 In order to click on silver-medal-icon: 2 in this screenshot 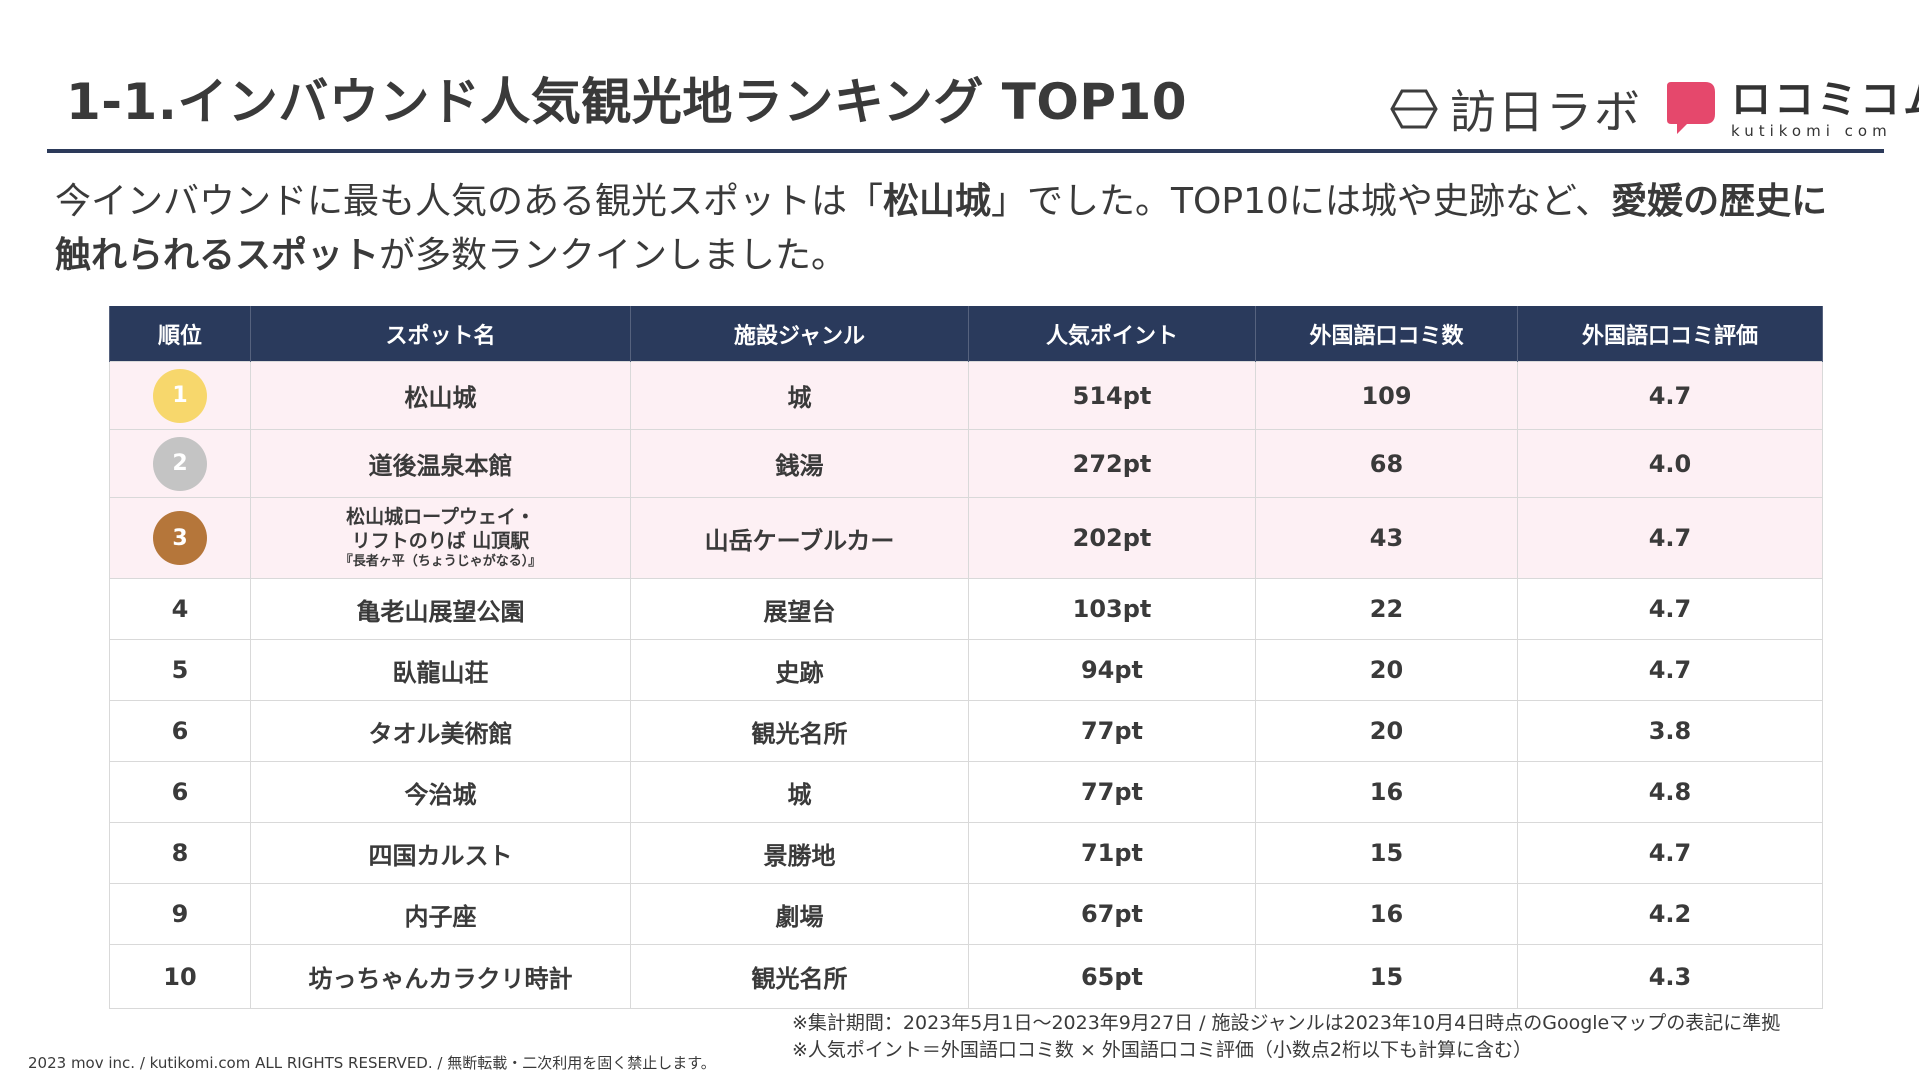, I will do `click(180, 463)`.